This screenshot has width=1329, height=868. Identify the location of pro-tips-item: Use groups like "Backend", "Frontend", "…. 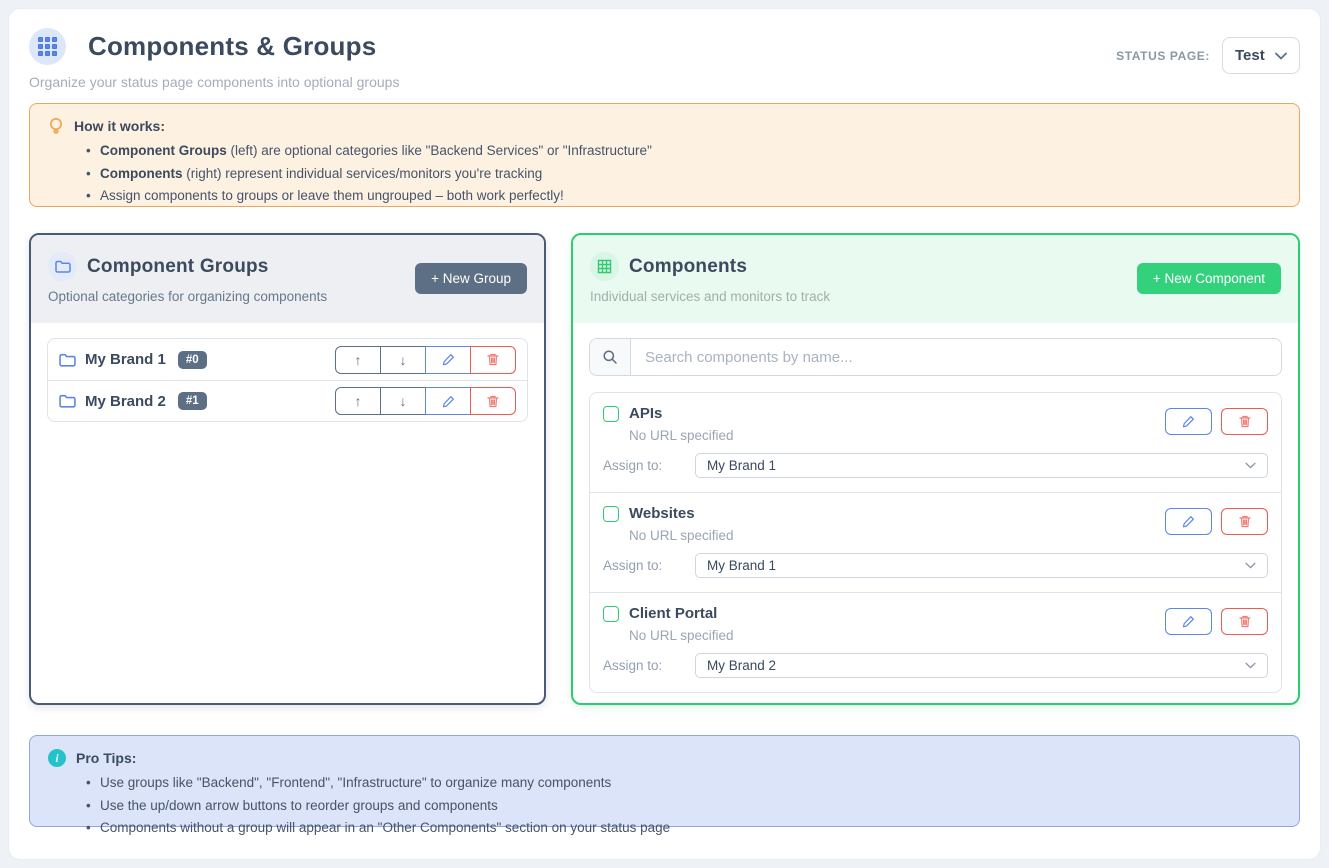
(664, 783).